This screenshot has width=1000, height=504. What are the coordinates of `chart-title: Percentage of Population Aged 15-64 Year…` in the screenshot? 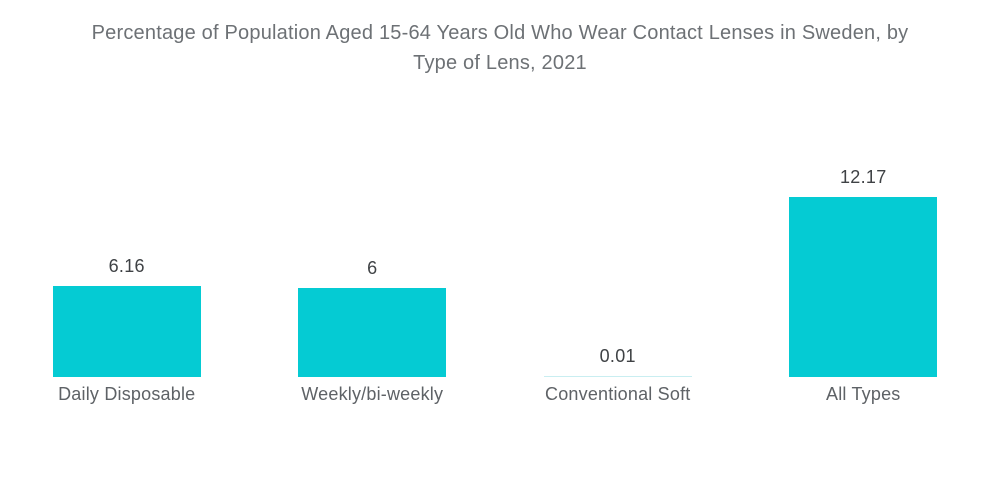 It's located at (500, 48).